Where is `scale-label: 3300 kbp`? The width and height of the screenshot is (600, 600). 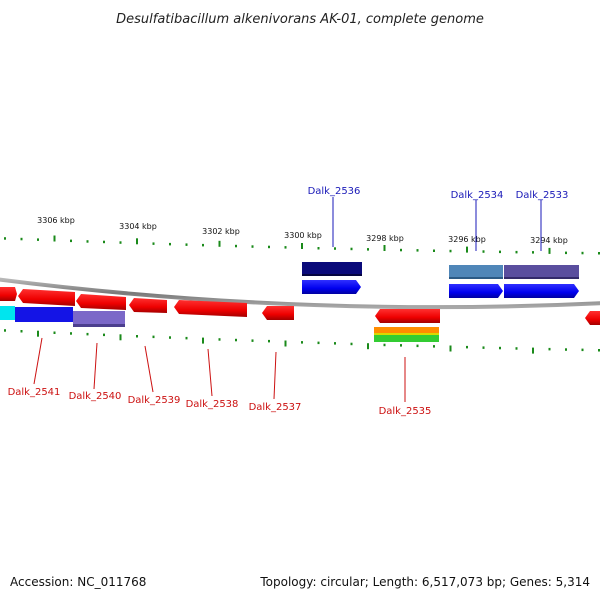 scale-label: 3300 kbp is located at coordinates (303, 235).